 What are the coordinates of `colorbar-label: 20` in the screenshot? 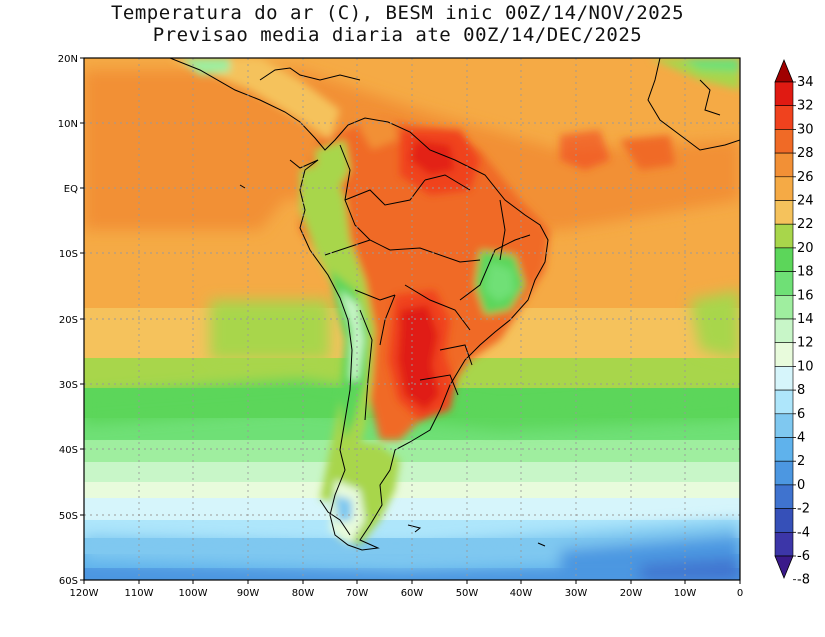 It's located at (805, 248).